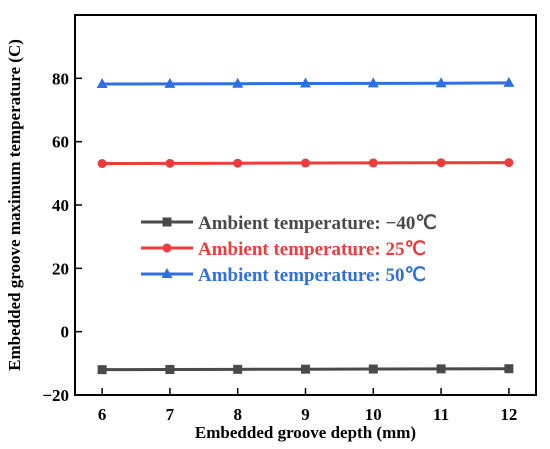  I want to click on y-axis-title: Embedded groove maximum temperature (C), so click(14, 205).